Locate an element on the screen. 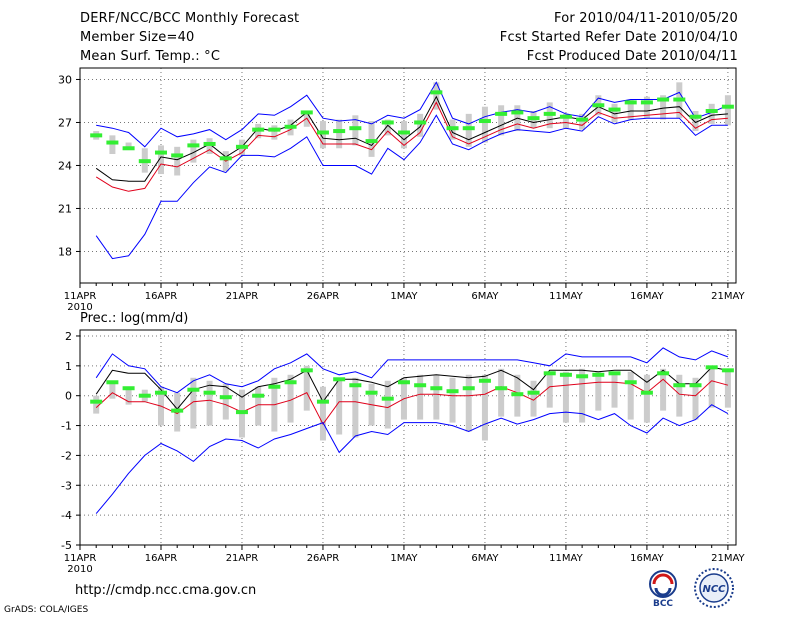  website-url: http://cmdp.ncc.cma.gov.cn is located at coordinates (166, 590).